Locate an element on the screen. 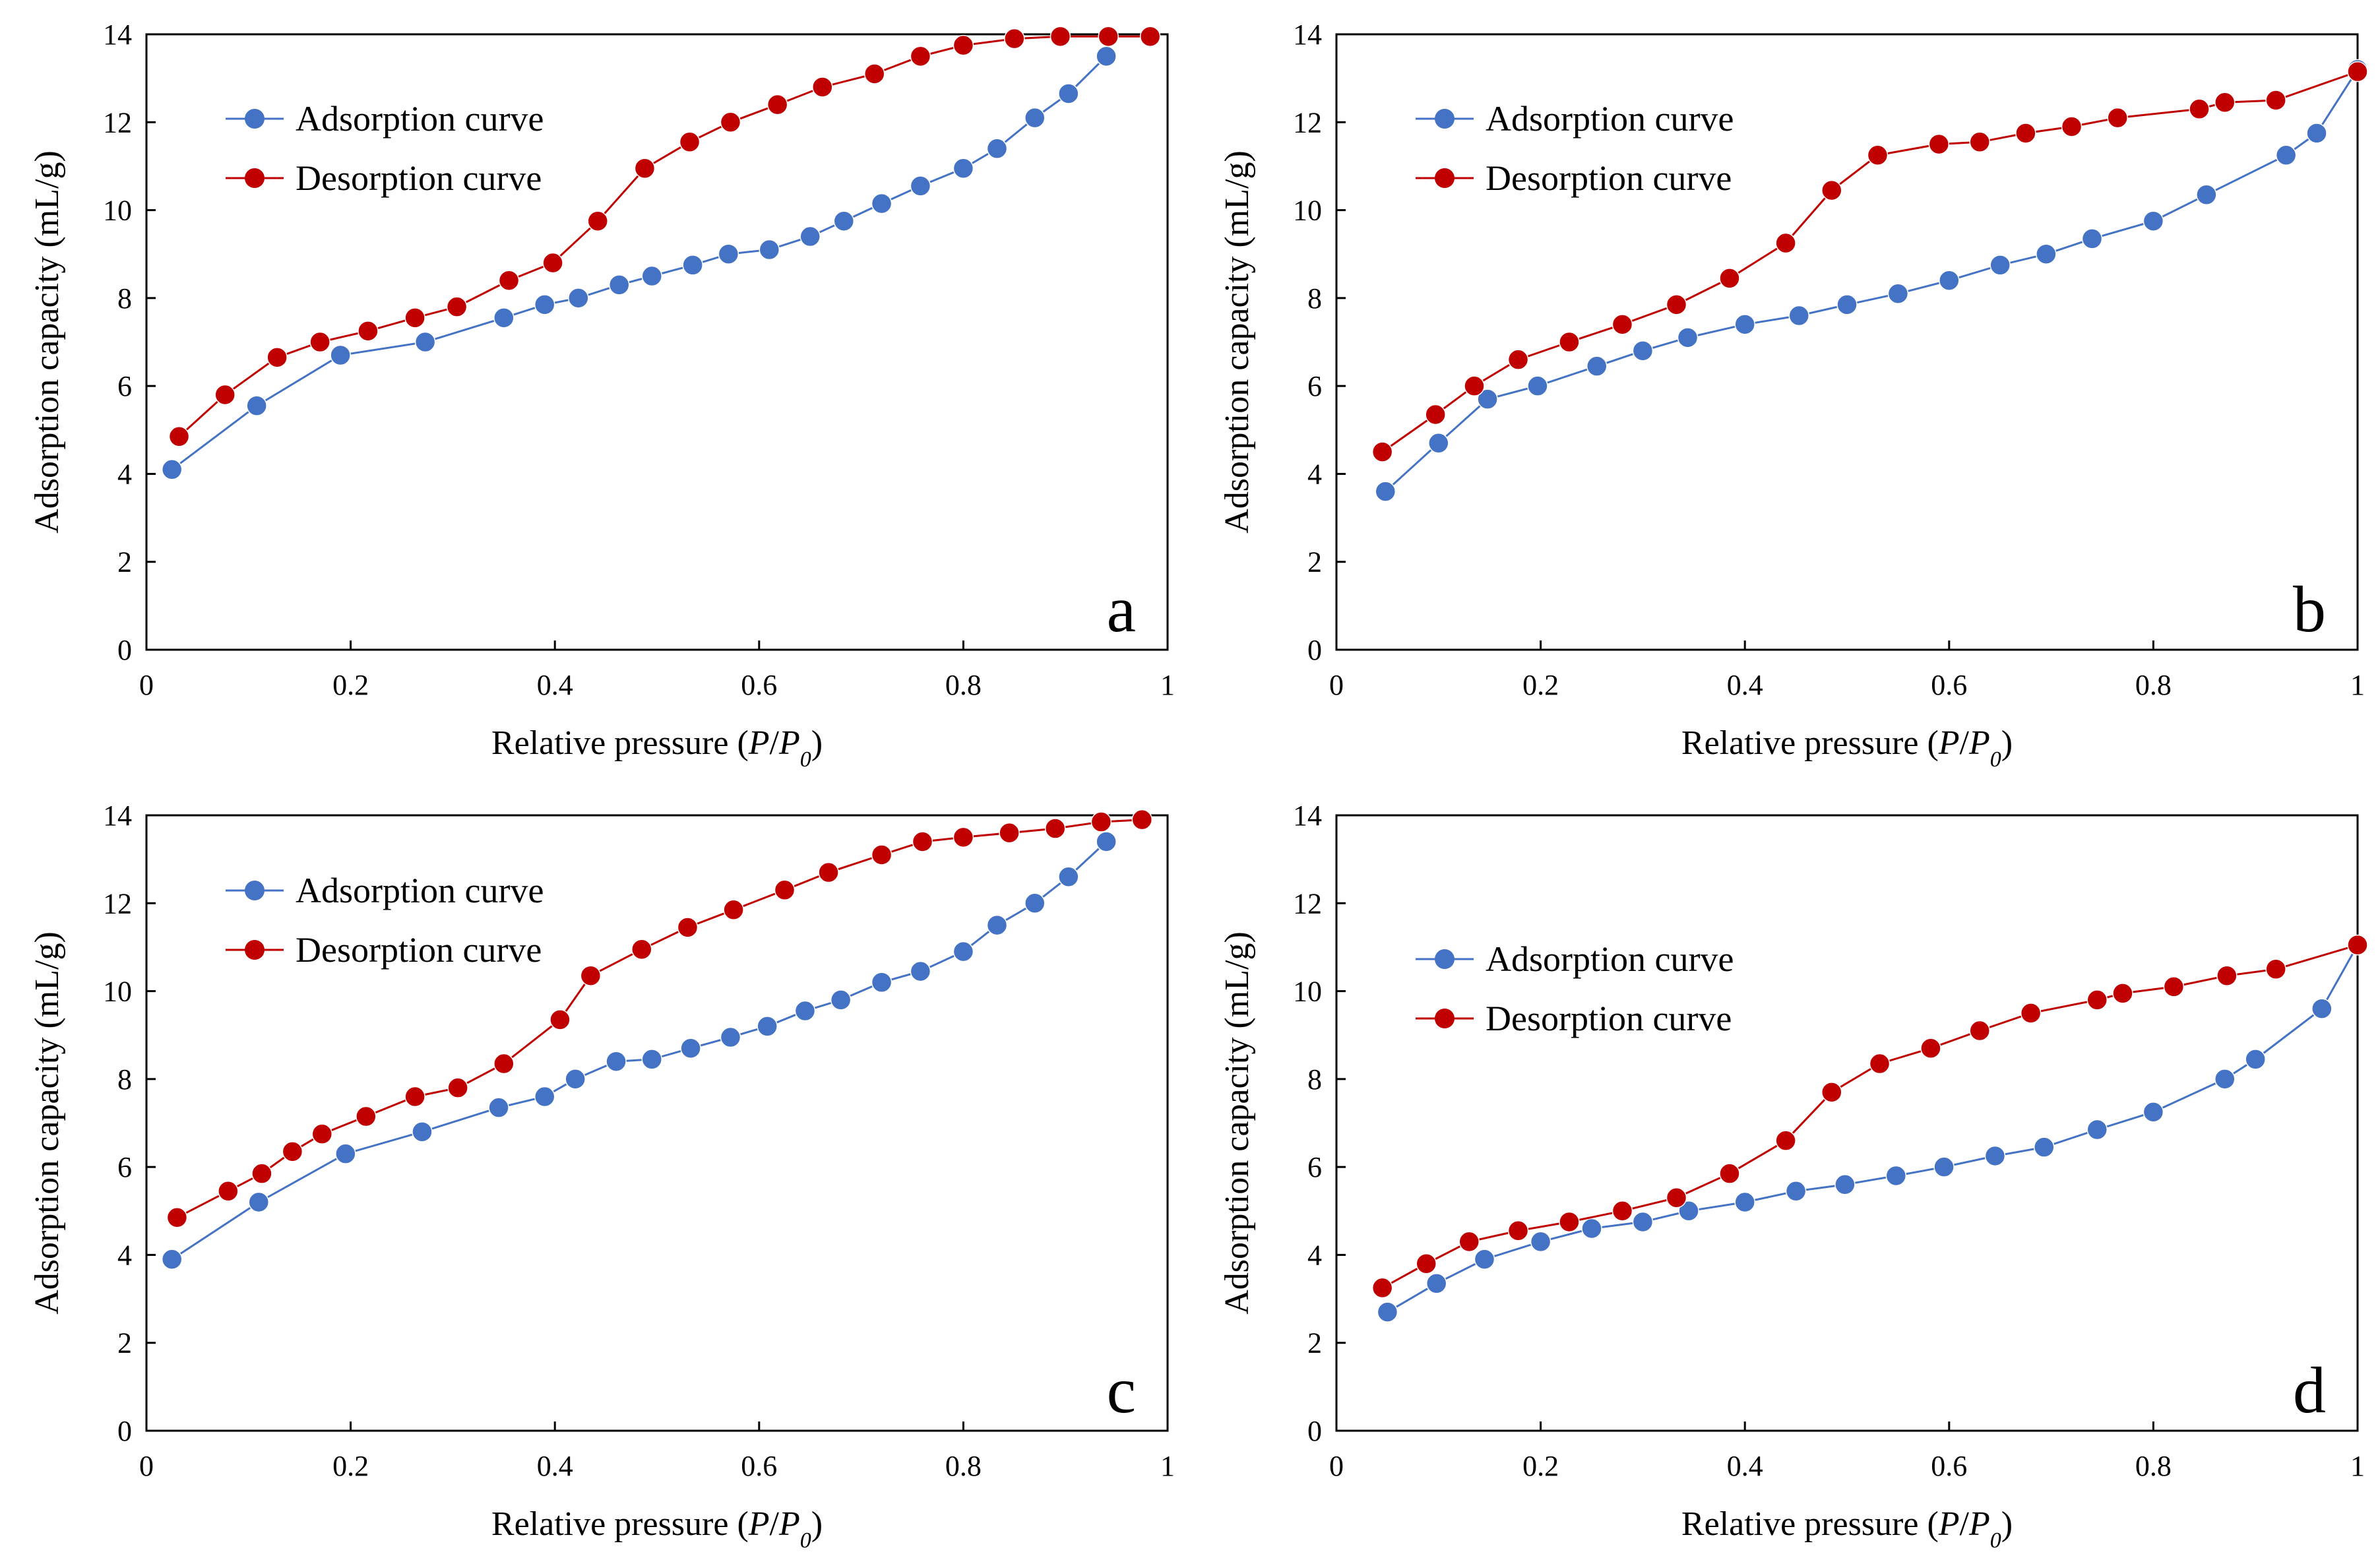 The image size is (2380, 1562). x-axis-title-part: / is located at coordinates (1965, 743).